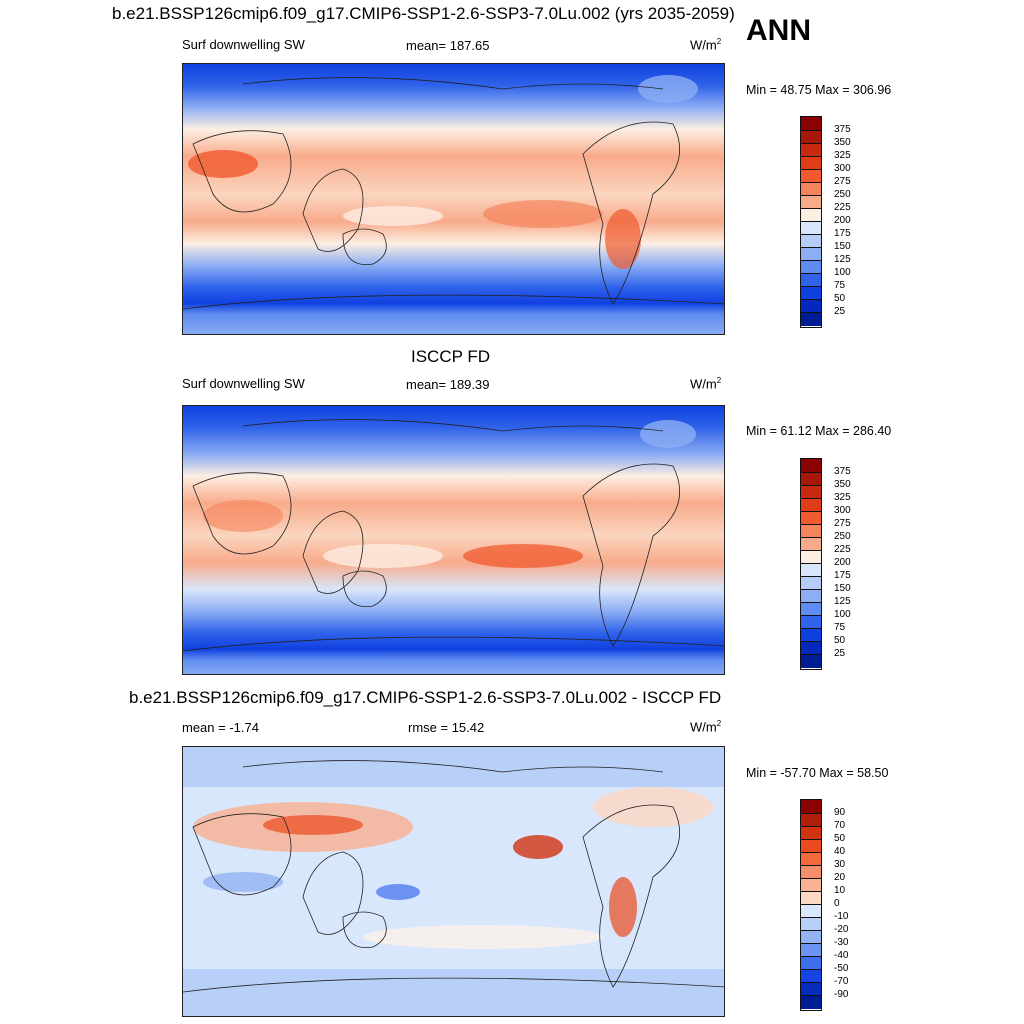 The width and height of the screenshot is (1024, 1024). What do you see at coordinates (840, 890) in the screenshot?
I see `colorbar-tick-label: 10` at bounding box center [840, 890].